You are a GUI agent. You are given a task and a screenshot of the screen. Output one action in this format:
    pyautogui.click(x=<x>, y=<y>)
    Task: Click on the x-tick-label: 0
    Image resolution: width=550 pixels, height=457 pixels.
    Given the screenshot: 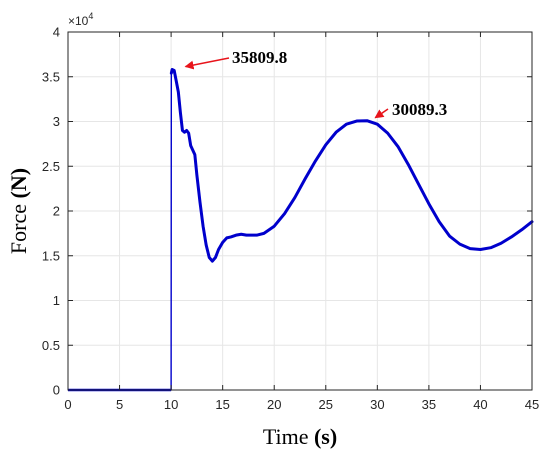 What is the action you would take?
    pyautogui.click(x=67, y=404)
    